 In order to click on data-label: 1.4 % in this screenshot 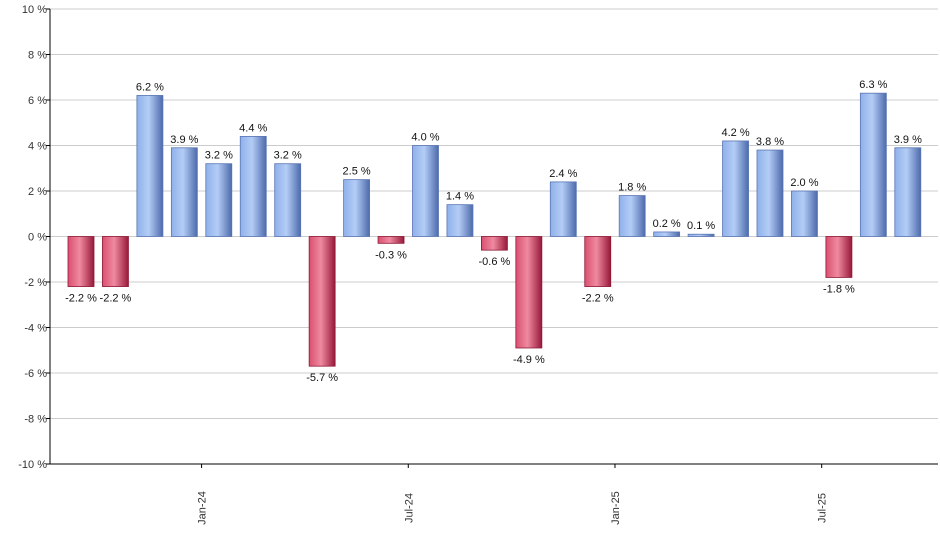, I will do `click(460, 197)`.